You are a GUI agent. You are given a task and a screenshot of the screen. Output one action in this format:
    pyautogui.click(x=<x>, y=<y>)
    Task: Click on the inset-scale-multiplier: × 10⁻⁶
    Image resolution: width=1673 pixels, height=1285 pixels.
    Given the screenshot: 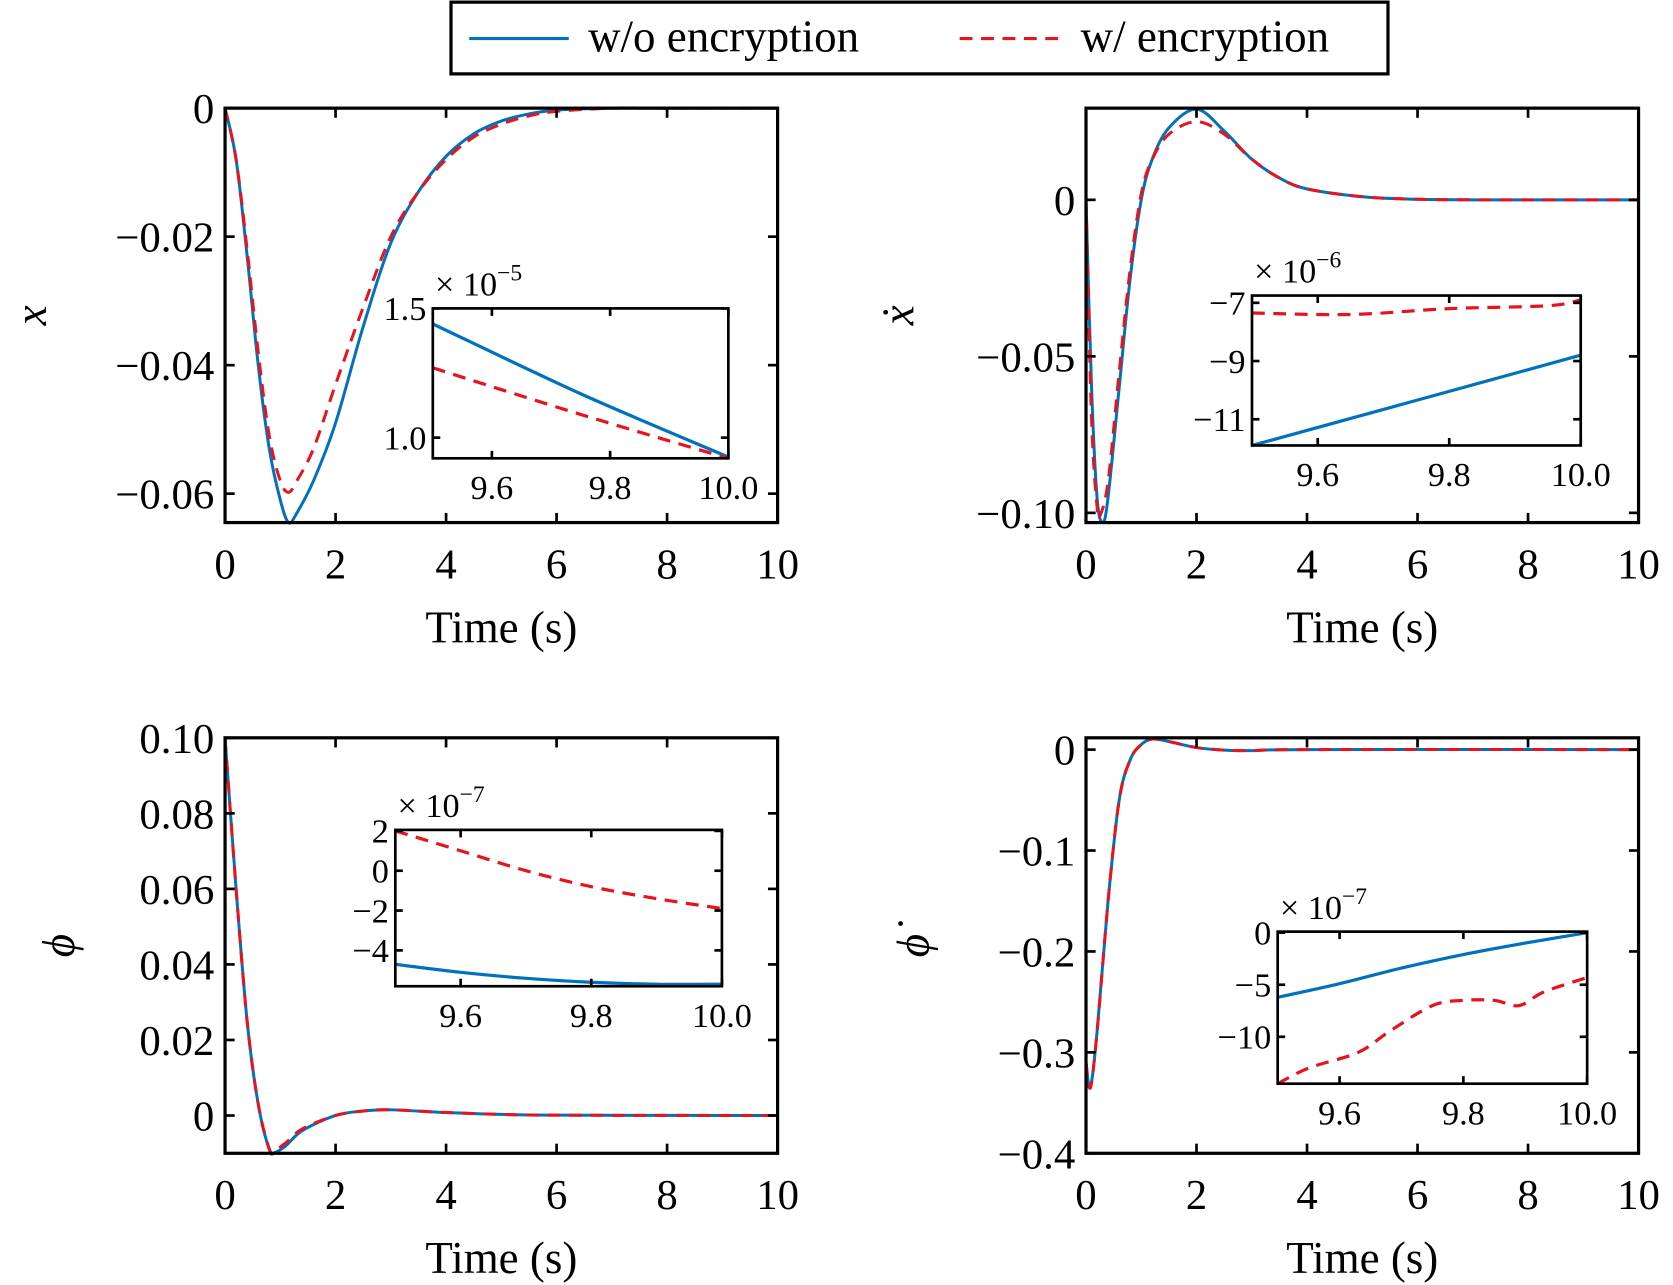 What is the action you would take?
    pyautogui.click(x=1297, y=269)
    